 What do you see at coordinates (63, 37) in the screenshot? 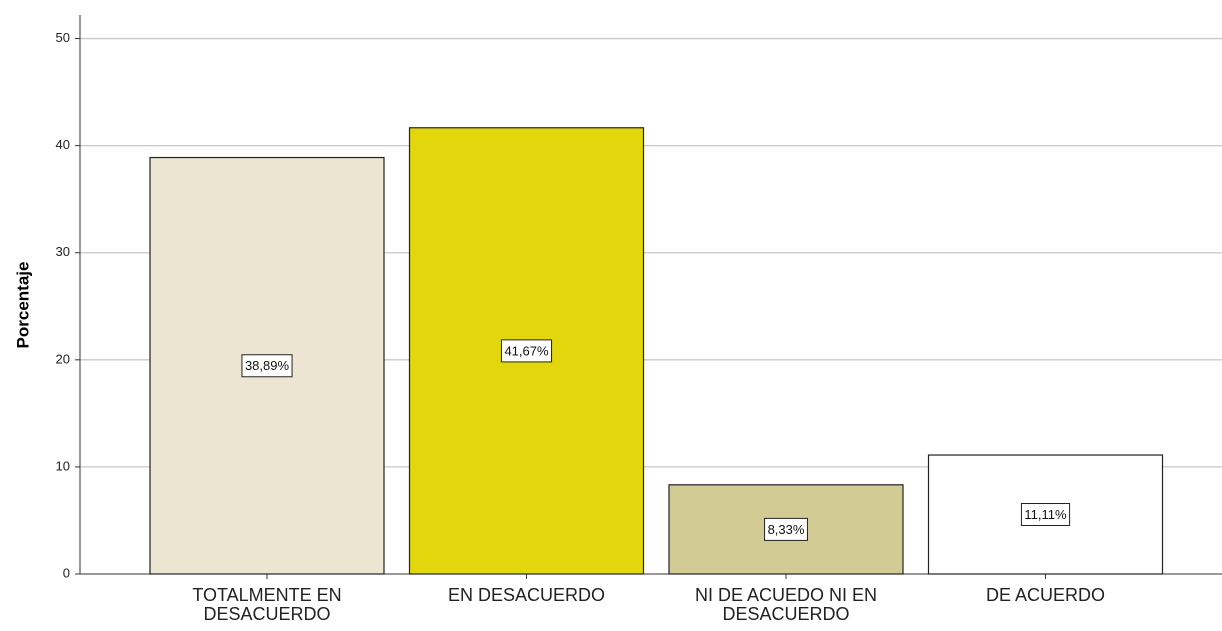
I see `y-tick-label: 50` at bounding box center [63, 37].